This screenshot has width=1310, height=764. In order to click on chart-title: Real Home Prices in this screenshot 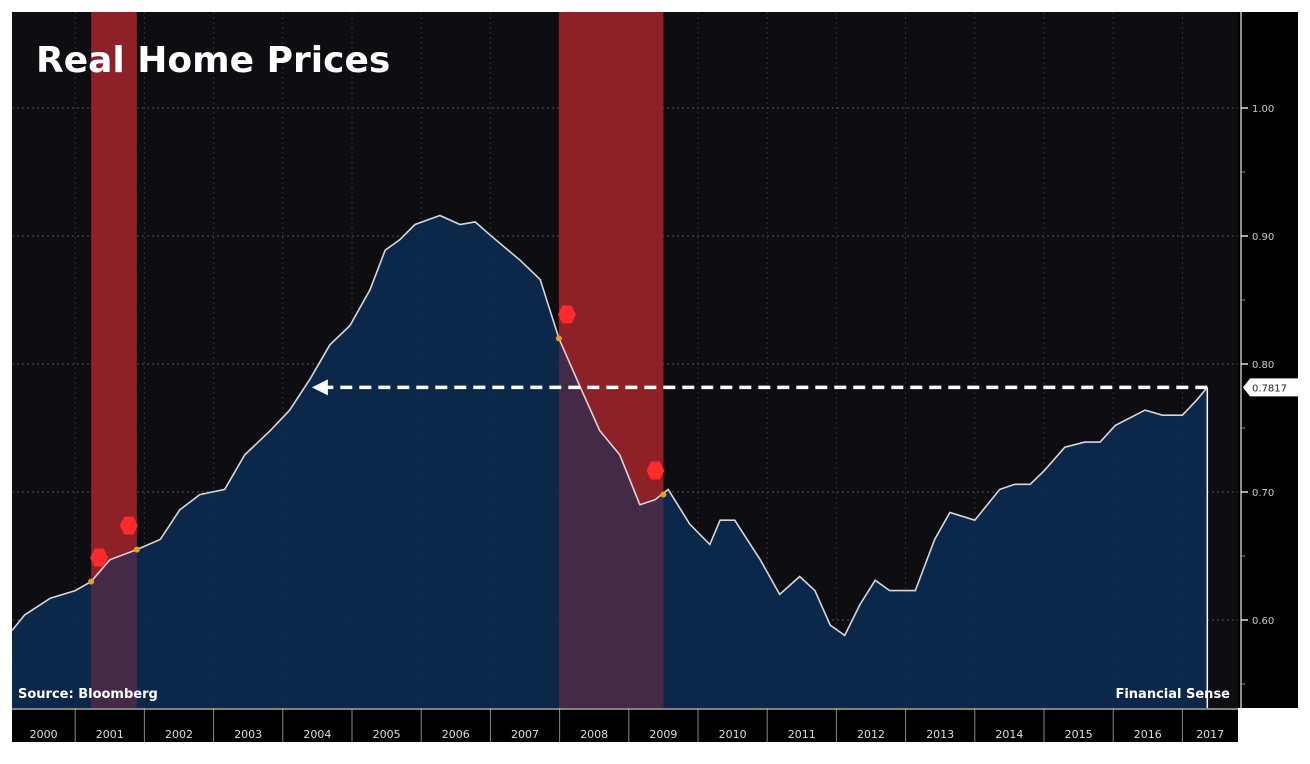, I will do `click(213, 60)`.